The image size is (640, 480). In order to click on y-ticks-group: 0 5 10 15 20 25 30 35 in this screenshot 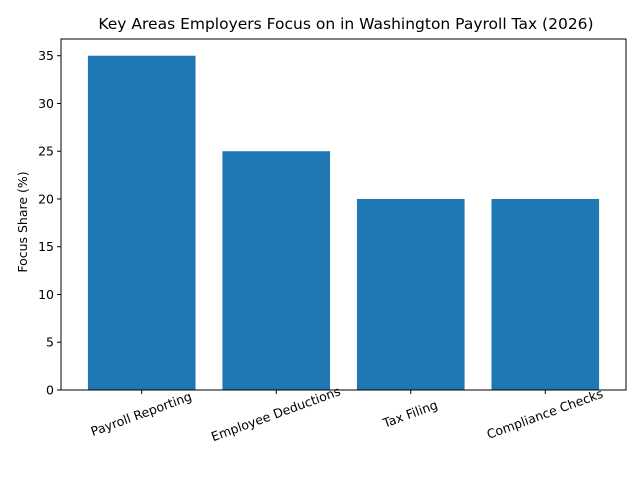, I will do `click(49, 223)`.